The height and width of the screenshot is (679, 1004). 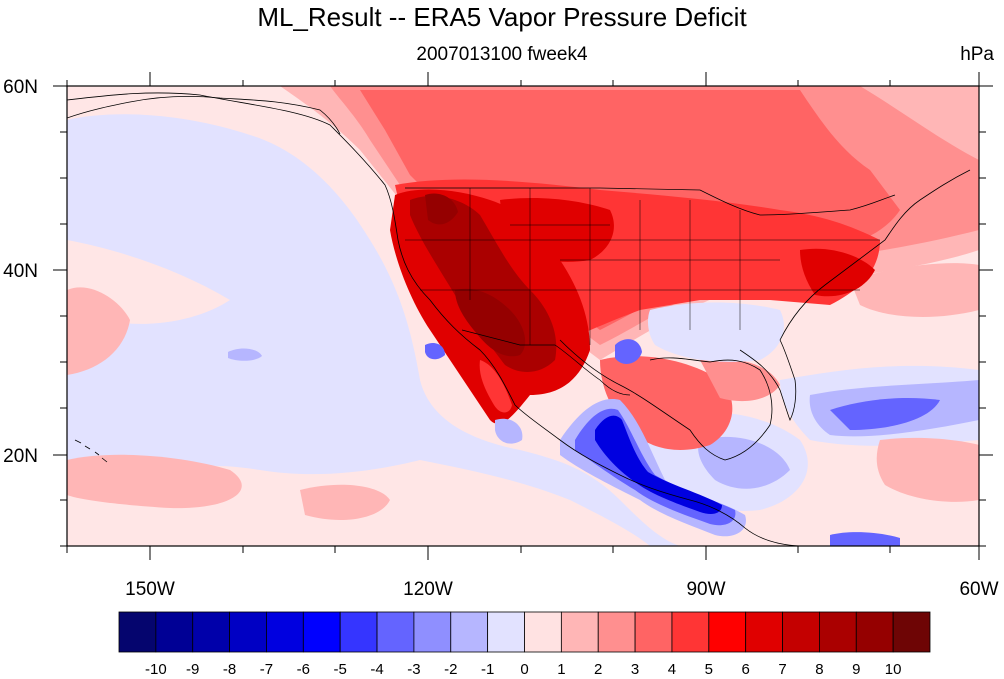 I want to click on atlantic-mid-blue, so click(x=885, y=414).